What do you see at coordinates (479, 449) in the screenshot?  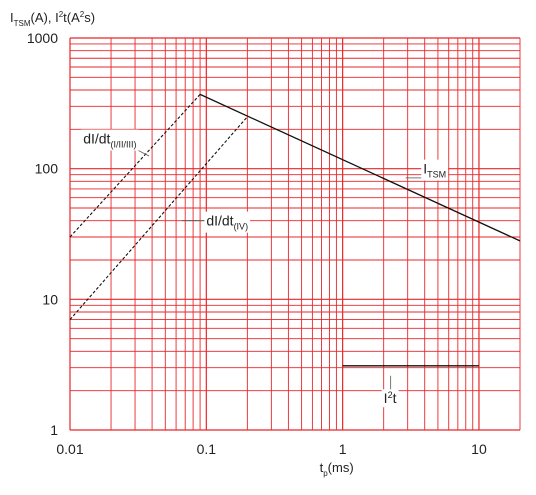 I see `x-tick-label: 10` at bounding box center [479, 449].